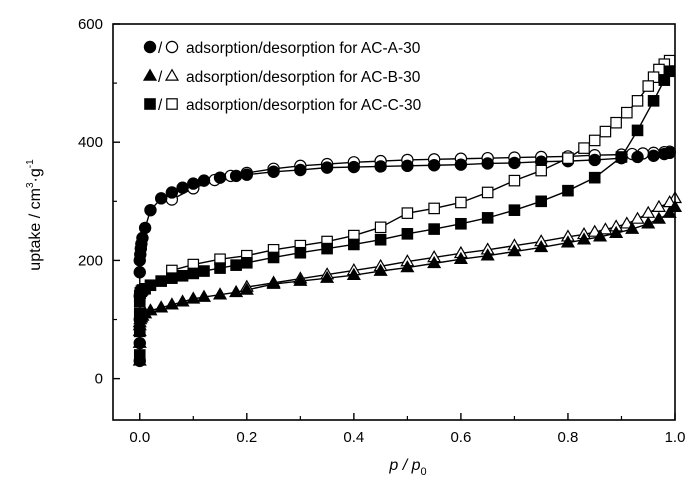 The image size is (700, 500). What do you see at coordinates (675, 437) in the screenshot?
I see `x-tick-label: 1.0` at bounding box center [675, 437].